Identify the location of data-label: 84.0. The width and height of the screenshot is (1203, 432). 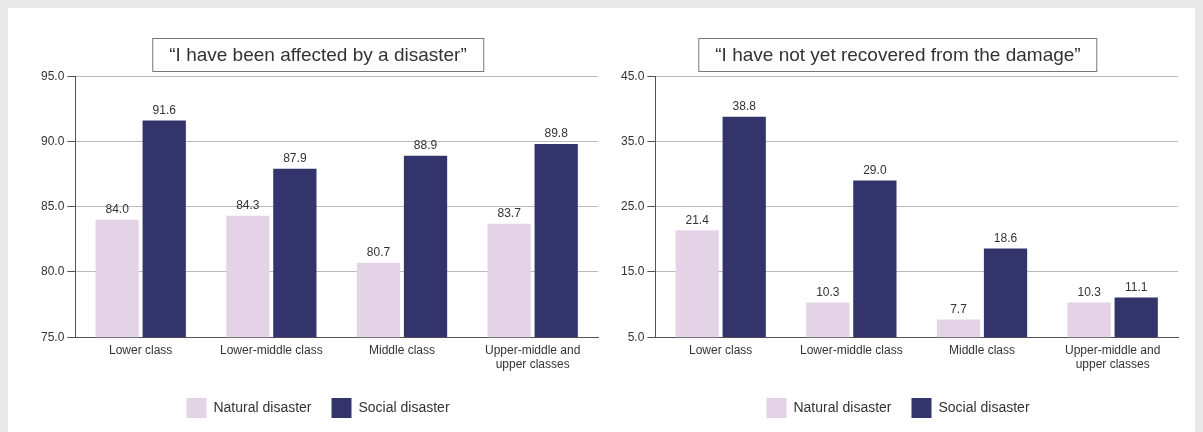
(117, 209).